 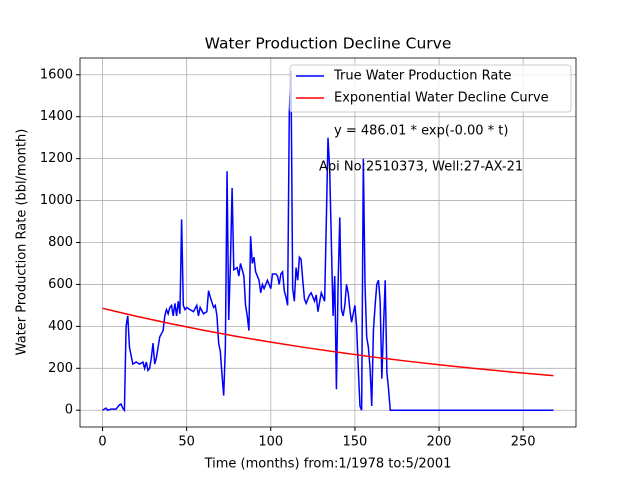 What do you see at coordinates (56, 74) in the screenshot?
I see `y-tick-label: 1600` at bounding box center [56, 74].